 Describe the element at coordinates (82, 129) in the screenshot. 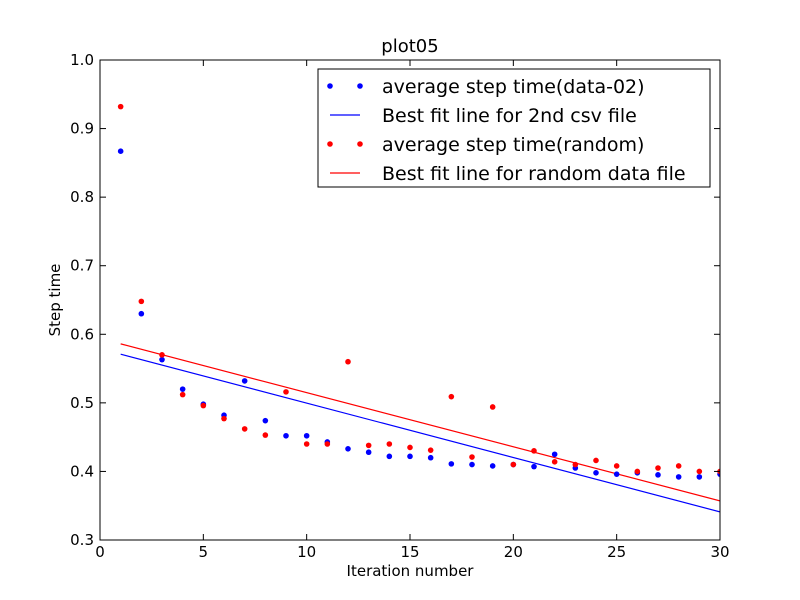

I see `y-tick-label: 0.9` at that location.